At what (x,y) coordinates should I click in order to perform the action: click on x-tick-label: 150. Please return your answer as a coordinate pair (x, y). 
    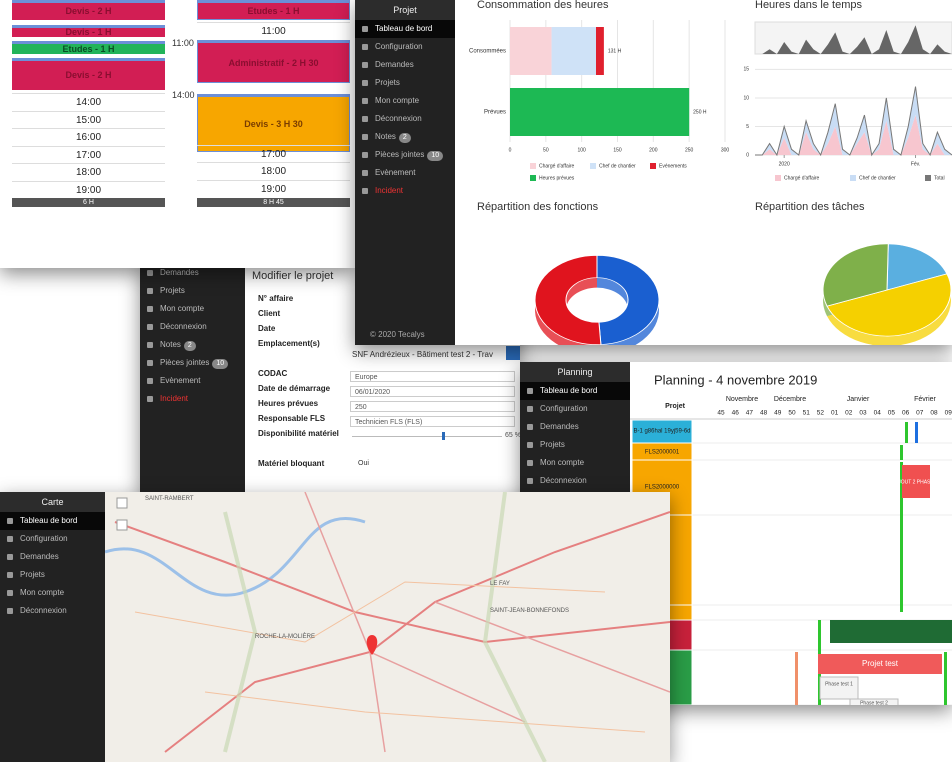
    Looking at the image, I should click on (617, 150).